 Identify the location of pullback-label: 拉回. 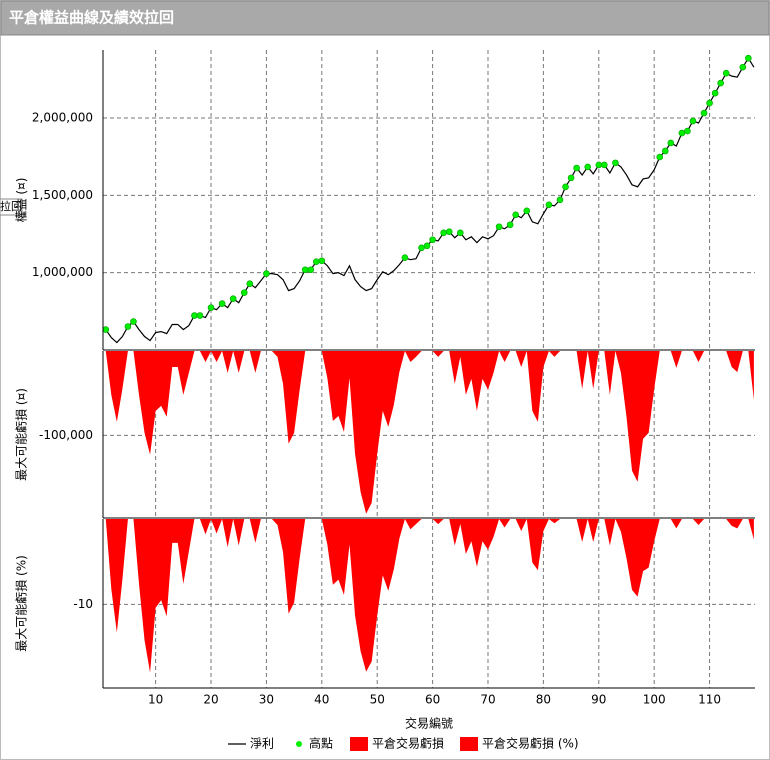
(11, 206).